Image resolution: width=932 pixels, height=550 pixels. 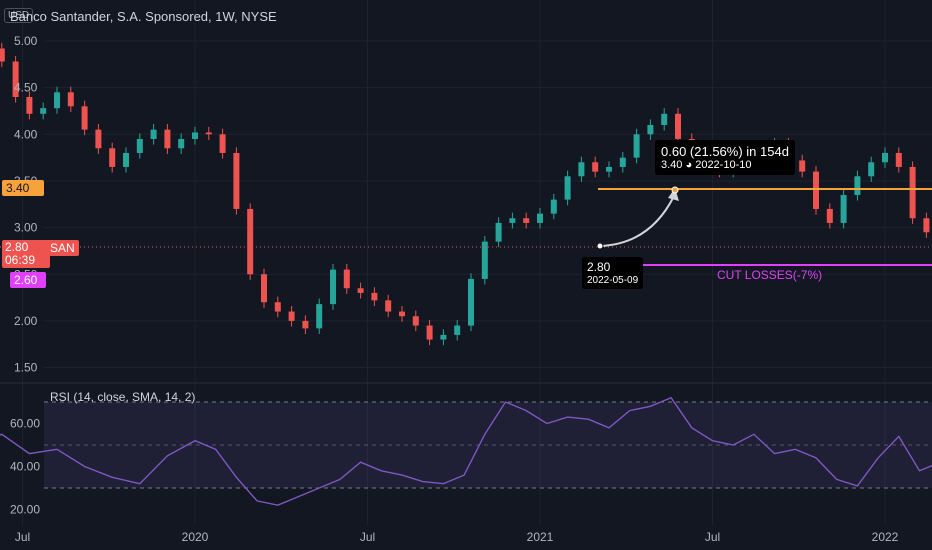 What do you see at coordinates (689, 165) in the screenshot?
I see `clock-icon: ◕` at bounding box center [689, 165].